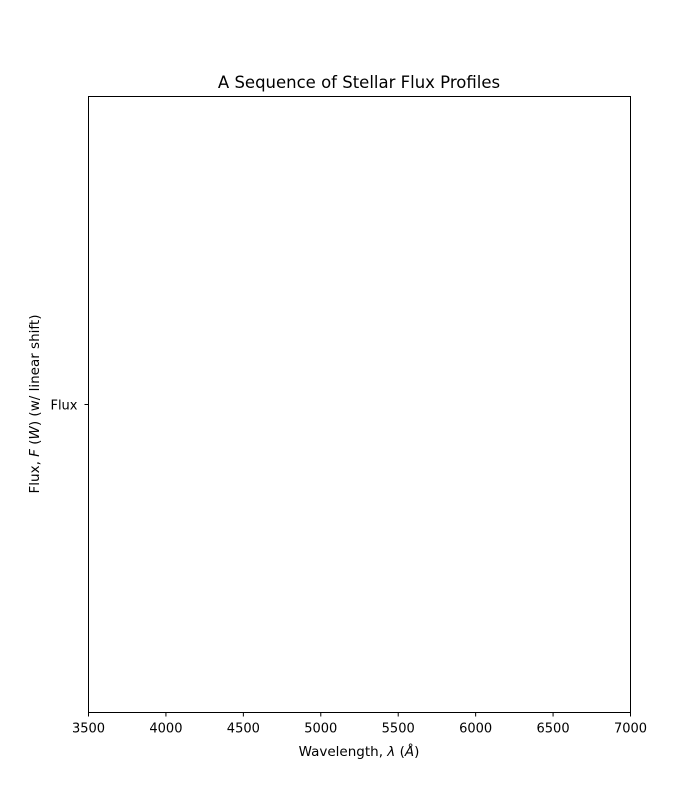 The width and height of the screenshot is (700, 800). I want to click on x-tick-label: 6000, so click(475, 729).